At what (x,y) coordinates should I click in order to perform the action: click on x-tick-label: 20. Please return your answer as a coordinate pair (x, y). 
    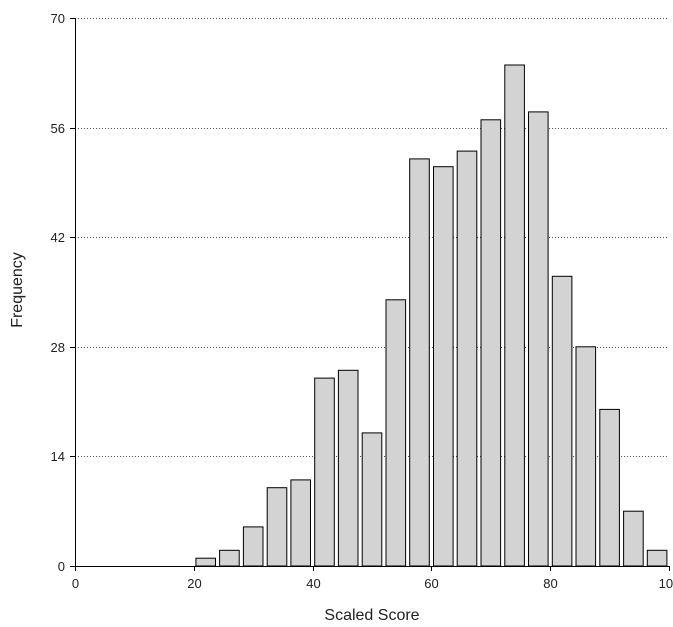
    Looking at the image, I should click on (194, 583).